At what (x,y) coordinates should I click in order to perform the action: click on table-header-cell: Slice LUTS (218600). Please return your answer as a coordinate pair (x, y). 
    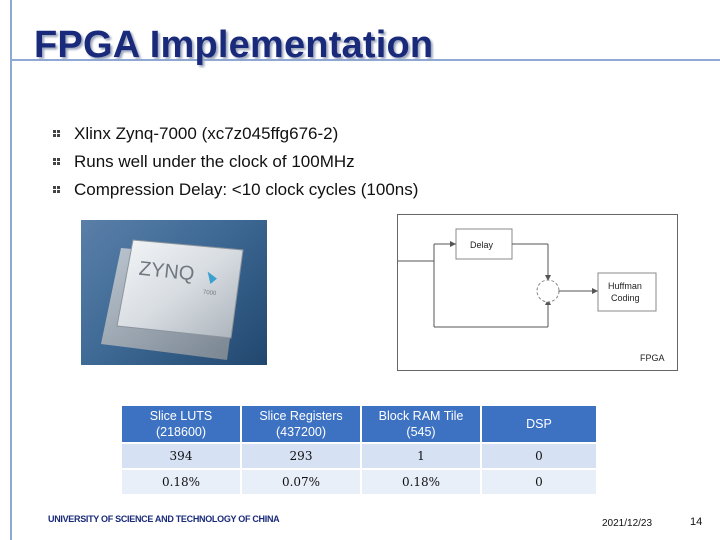
    Looking at the image, I should click on (181, 424).